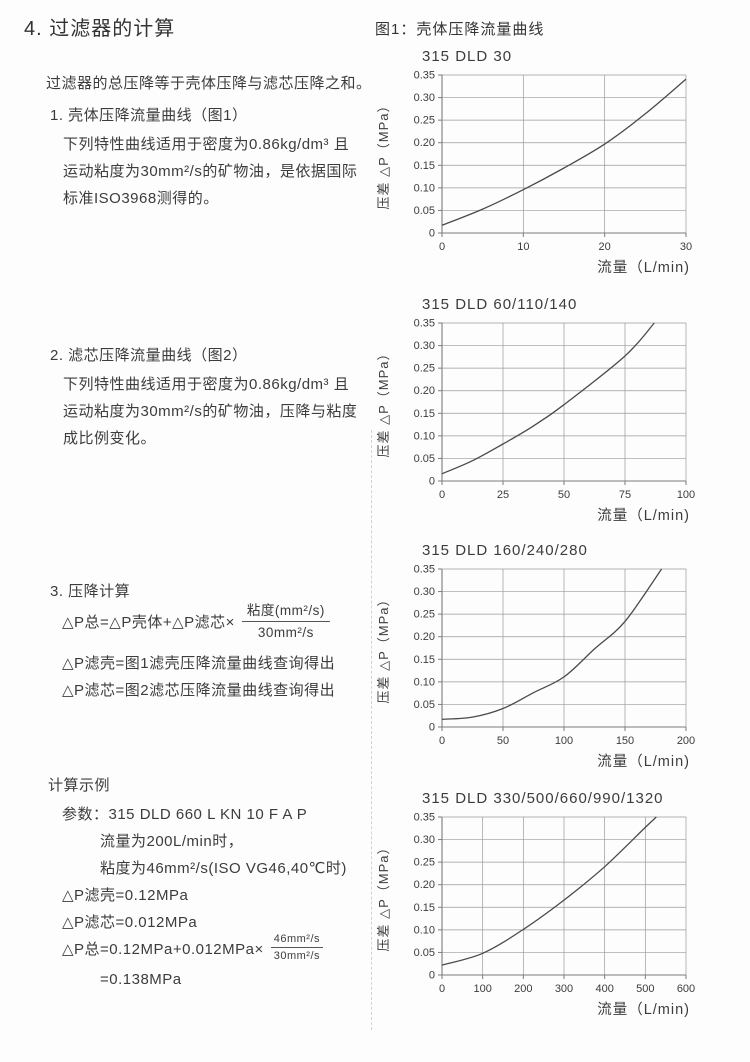  What do you see at coordinates (605, 247) in the screenshot?
I see `svg-text: 20` at bounding box center [605, 247].